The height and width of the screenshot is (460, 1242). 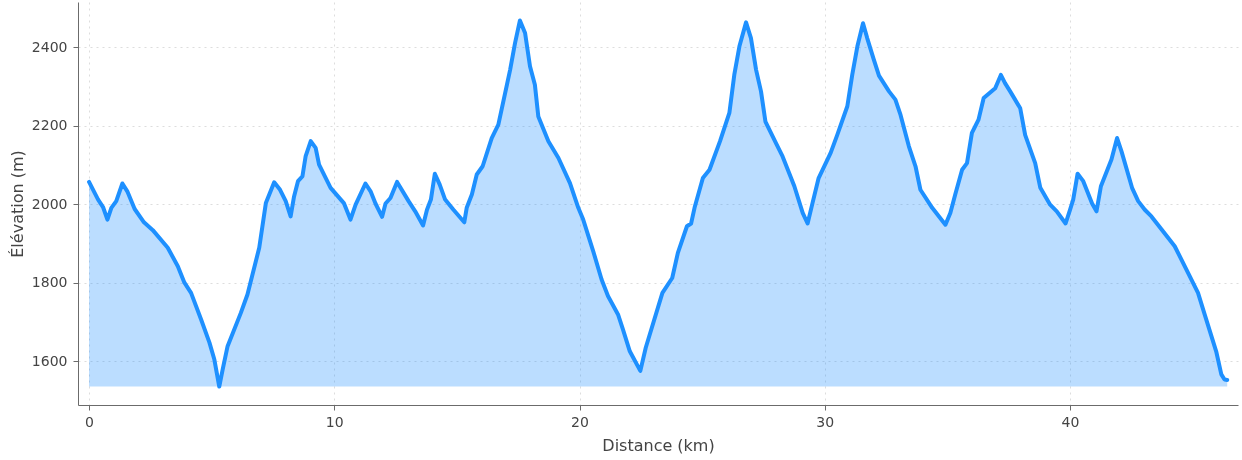 What do you see at coordinates (49, 360) in the screenshot?
I see `y-tick-label: 1600` at bounding box center [49, 360].